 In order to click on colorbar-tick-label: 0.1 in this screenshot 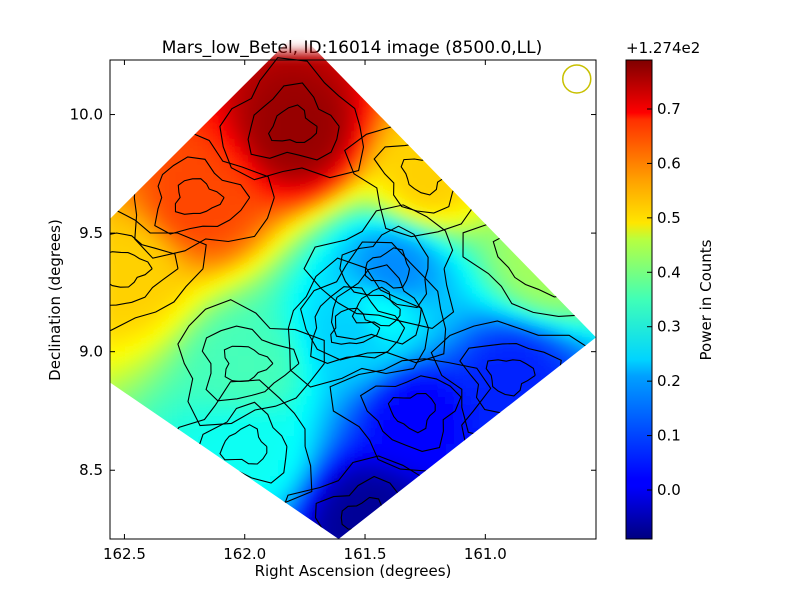, I will do `click(669, 436)`.